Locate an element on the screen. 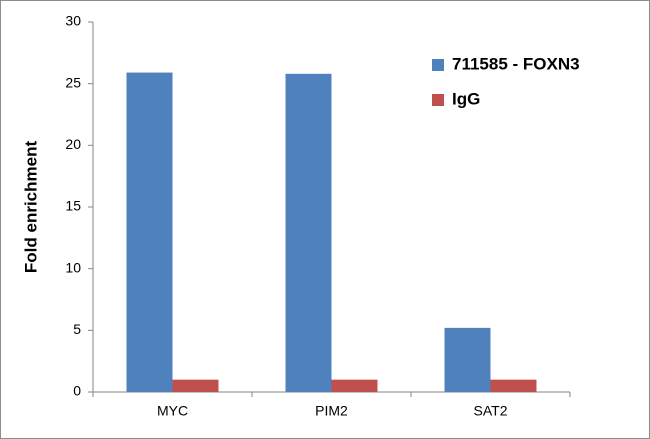 The height and width of the screenshot is (439, 650). y-tick-label: 20 is located at coordinates (73, 144).